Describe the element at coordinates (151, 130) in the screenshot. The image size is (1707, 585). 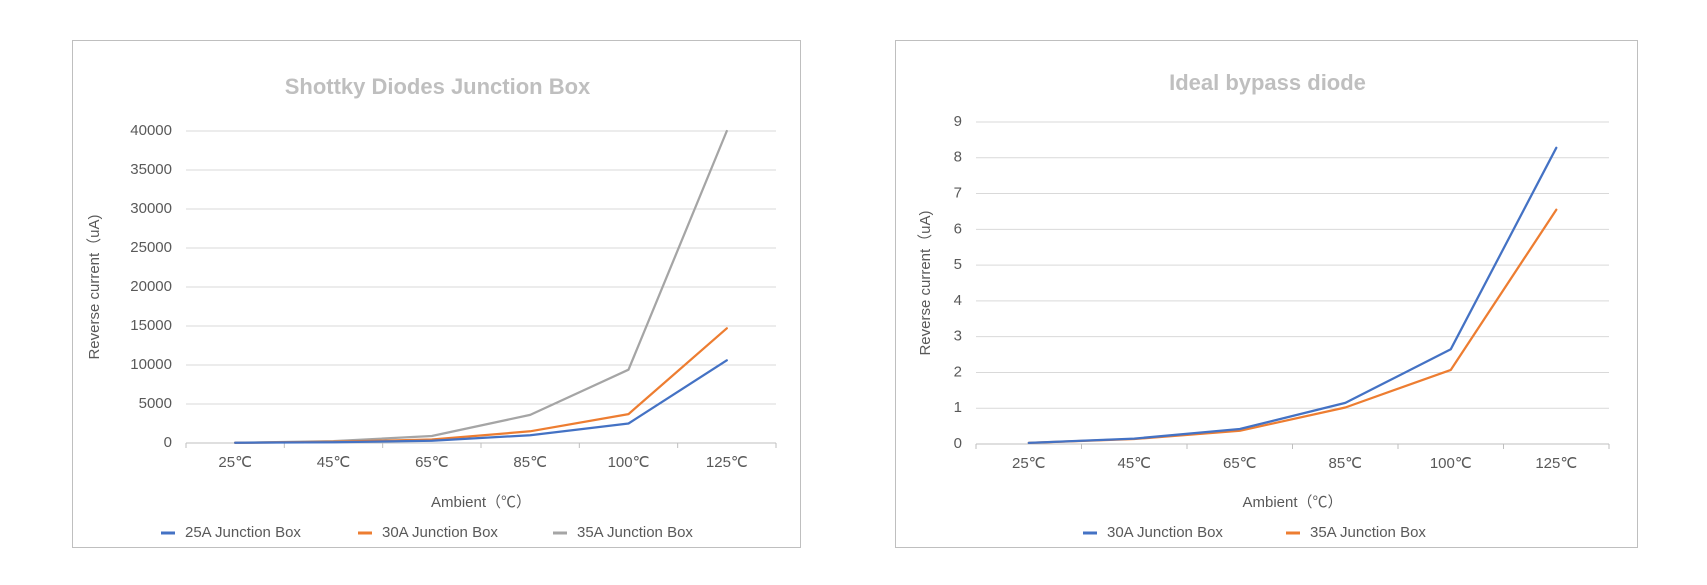
I see `y-tick-label: 40000` at that location.